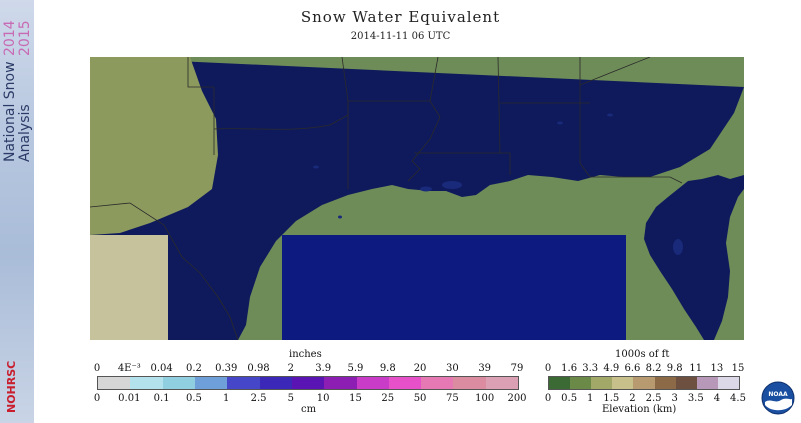 Image resolution: width=801 pixels, height=423 pixels. What do you see at coordinates (653, 368) in the screenshot?
I see `elev-ft-tick-label: 8.2` at bounding box center [653, 368].